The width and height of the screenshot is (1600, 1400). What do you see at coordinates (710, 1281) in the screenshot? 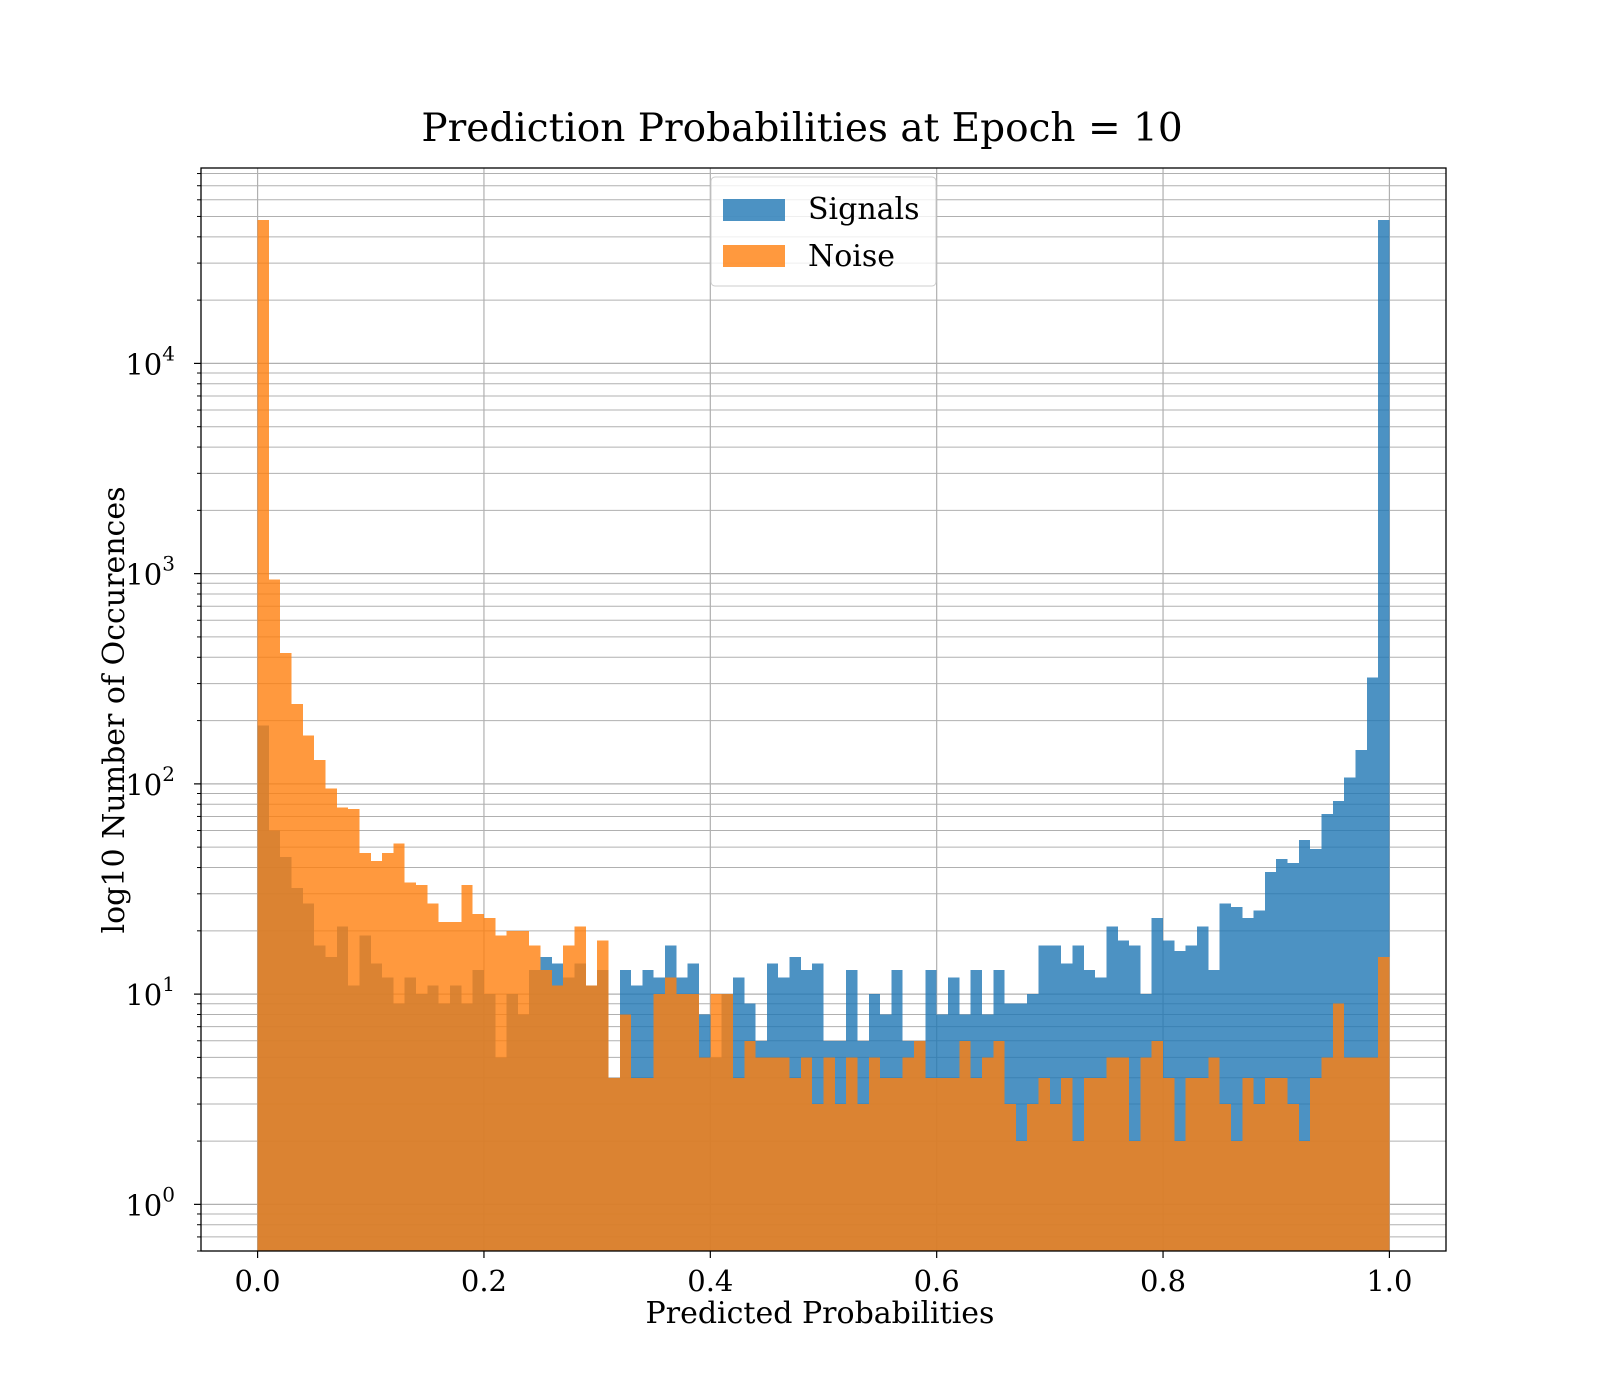
I see `x-tick-label: 0.4` at bounding box center [710, 1281].